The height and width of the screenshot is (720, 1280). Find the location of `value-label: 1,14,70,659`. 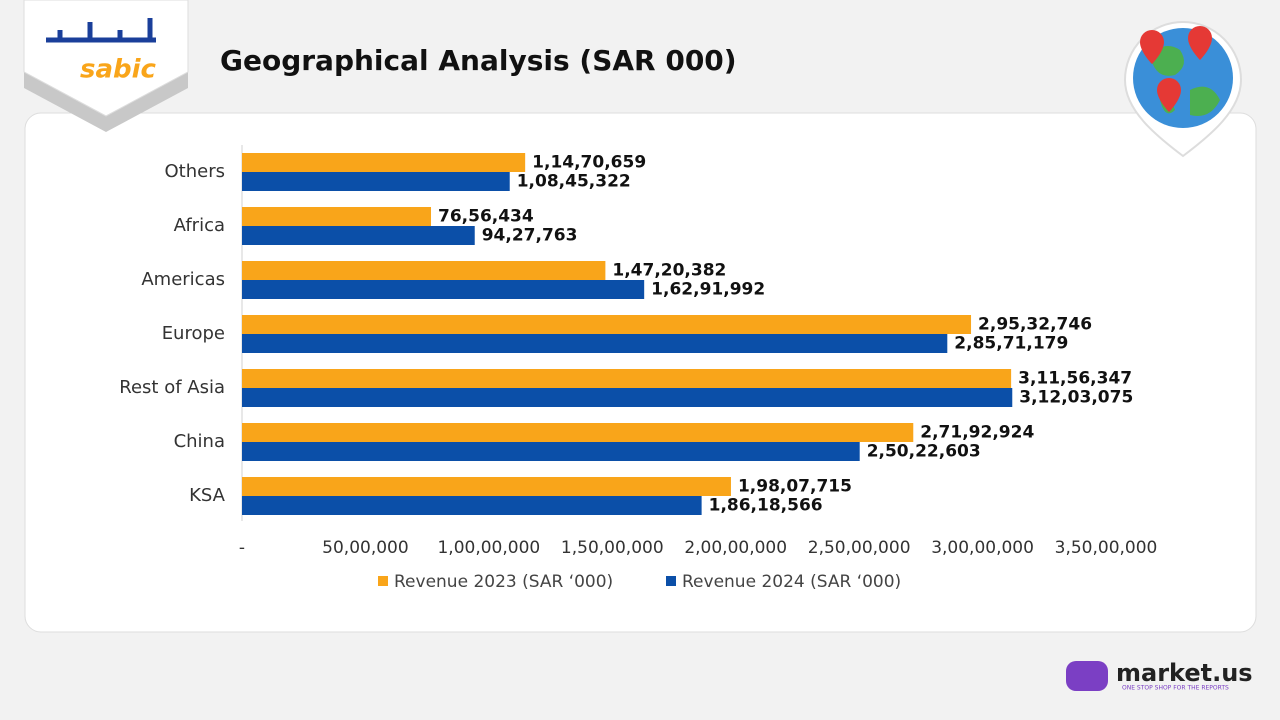

value-label: 1,14,70,659 is located at coordinates (589, 163).